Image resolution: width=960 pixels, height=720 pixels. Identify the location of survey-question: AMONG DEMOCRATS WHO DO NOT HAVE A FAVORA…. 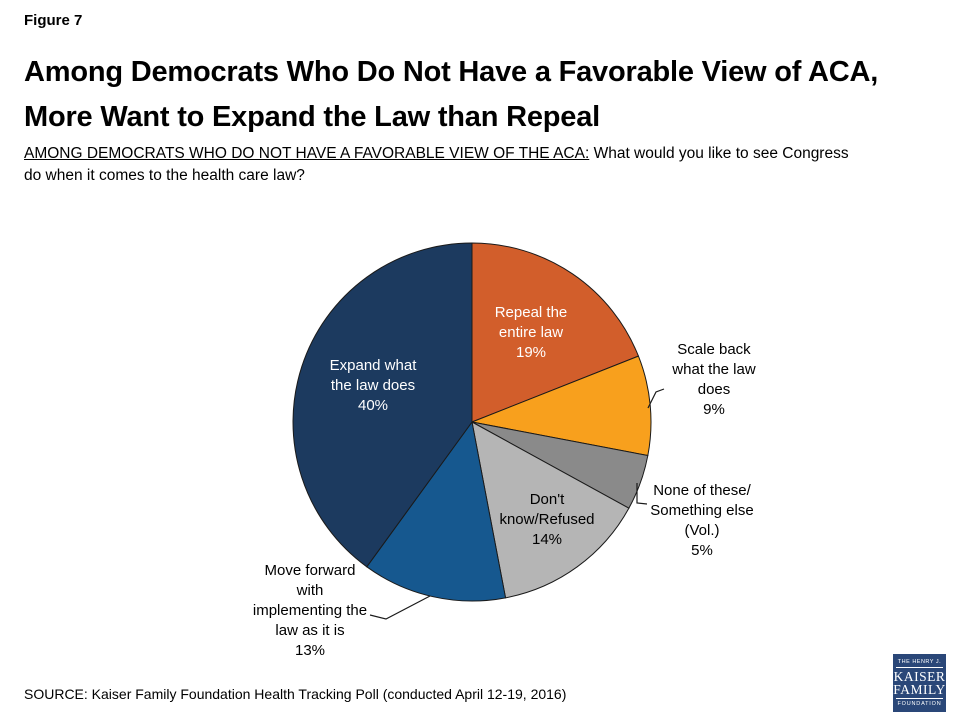
(474, 165).